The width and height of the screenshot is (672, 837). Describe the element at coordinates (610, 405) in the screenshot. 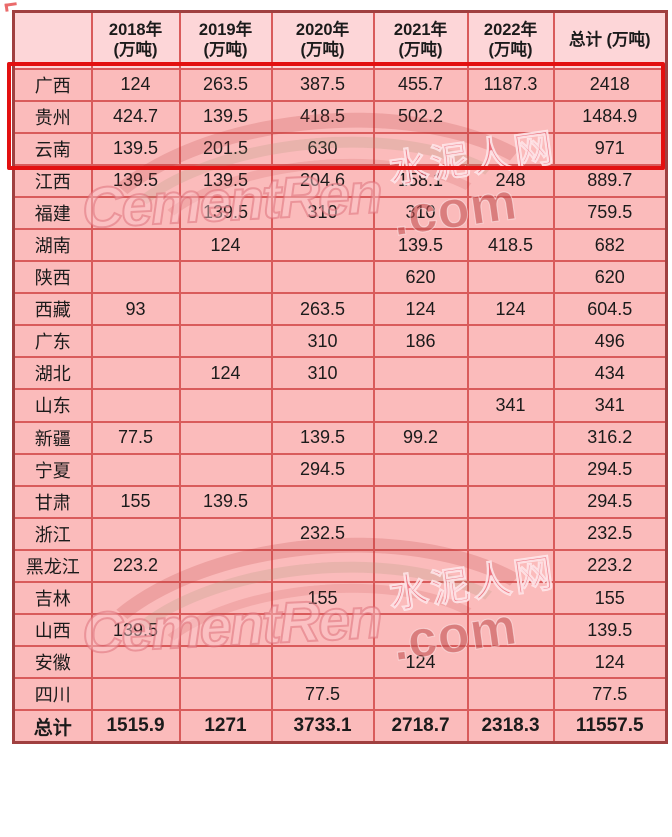

I see `value-cell: 341` at that location.